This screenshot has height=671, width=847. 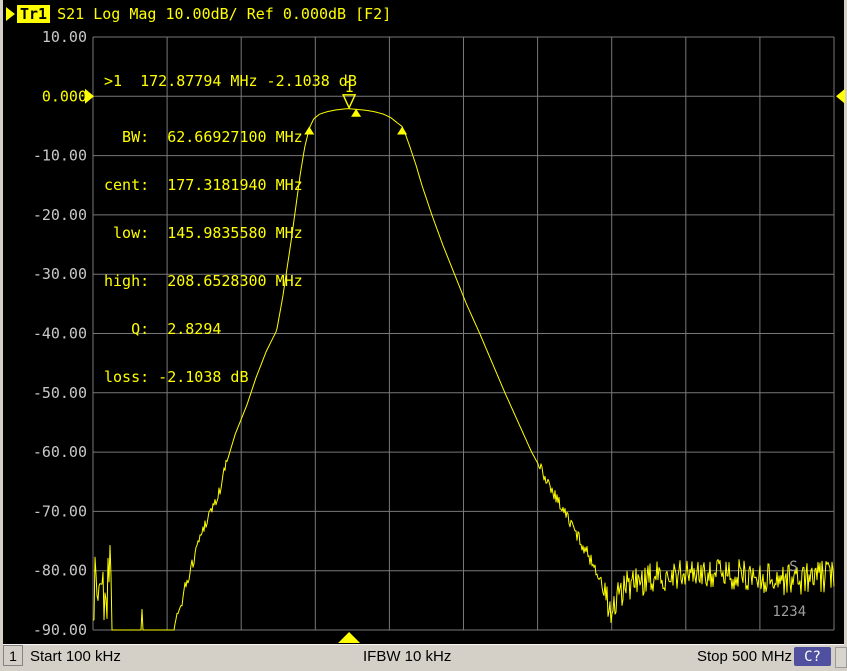 I want to click on y-axis-tick-label: -40.00, so click(x=60, y=334).